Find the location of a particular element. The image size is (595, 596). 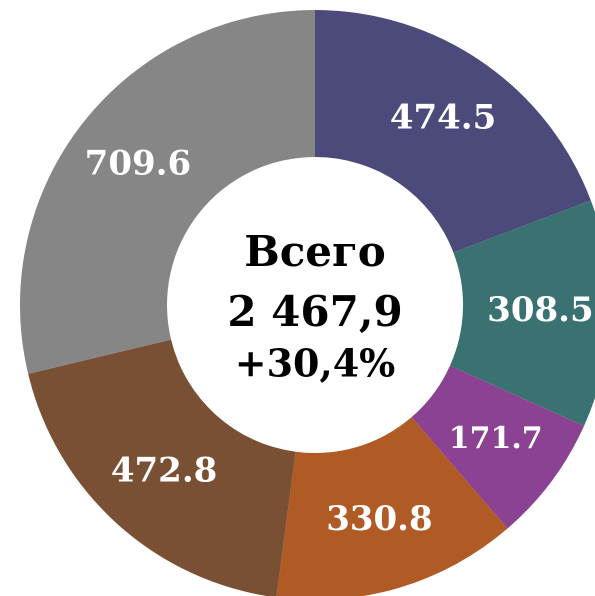

center-label: +30,4% is located at coordinates (315, 363).